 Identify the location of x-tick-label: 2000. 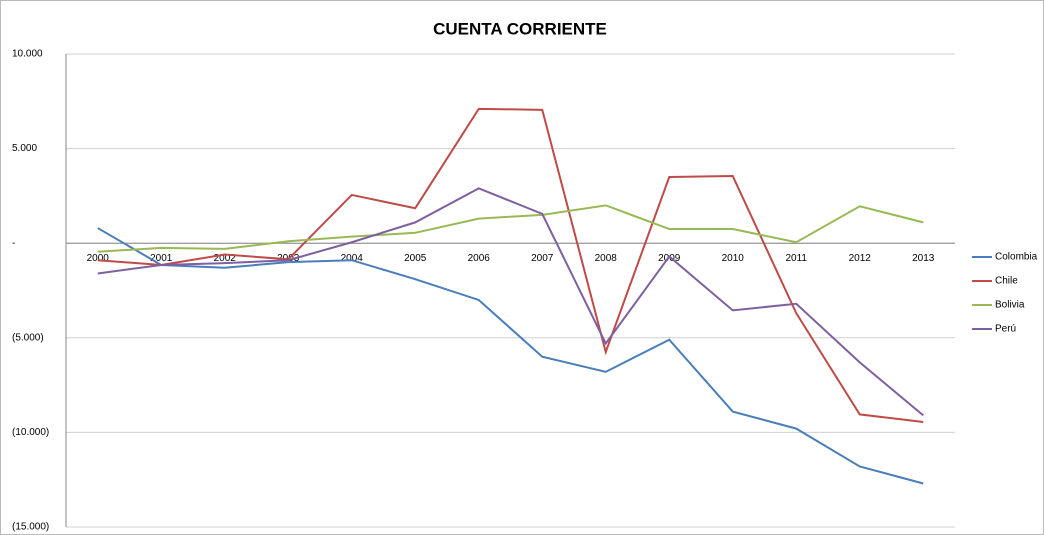
(98, 258).